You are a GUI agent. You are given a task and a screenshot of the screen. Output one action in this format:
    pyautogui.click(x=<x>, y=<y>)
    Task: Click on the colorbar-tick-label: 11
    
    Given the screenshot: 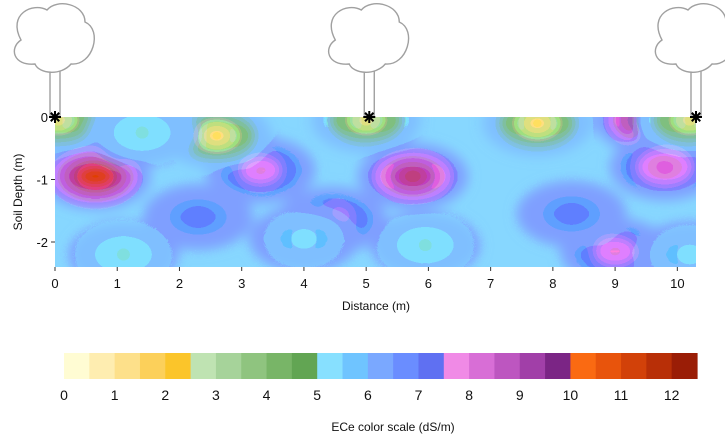 What is the action you would take?
    pyautogui.click(x=621, y=395)
    